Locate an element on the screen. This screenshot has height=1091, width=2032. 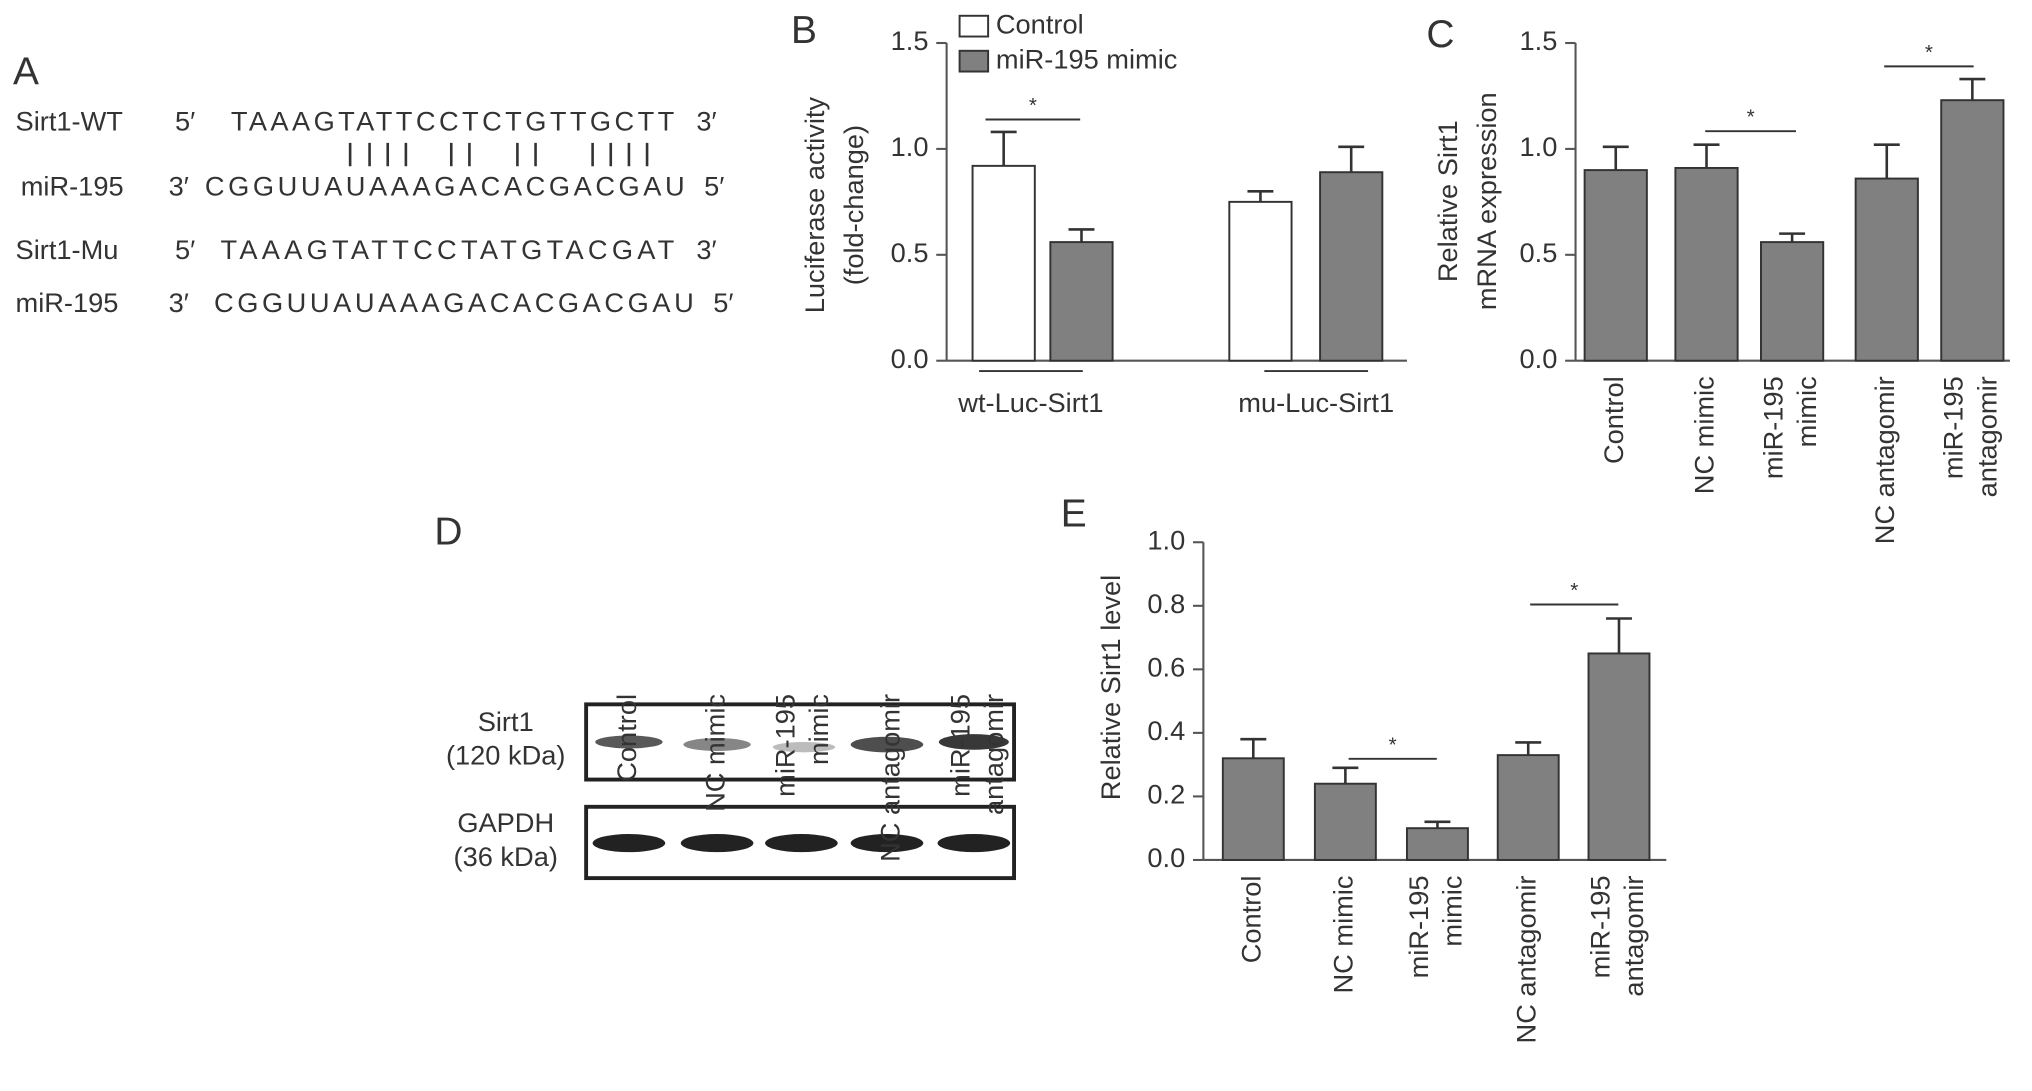
x-tick-label: mu-Luc-Sirt1 is located at coordinates (1316, 402).